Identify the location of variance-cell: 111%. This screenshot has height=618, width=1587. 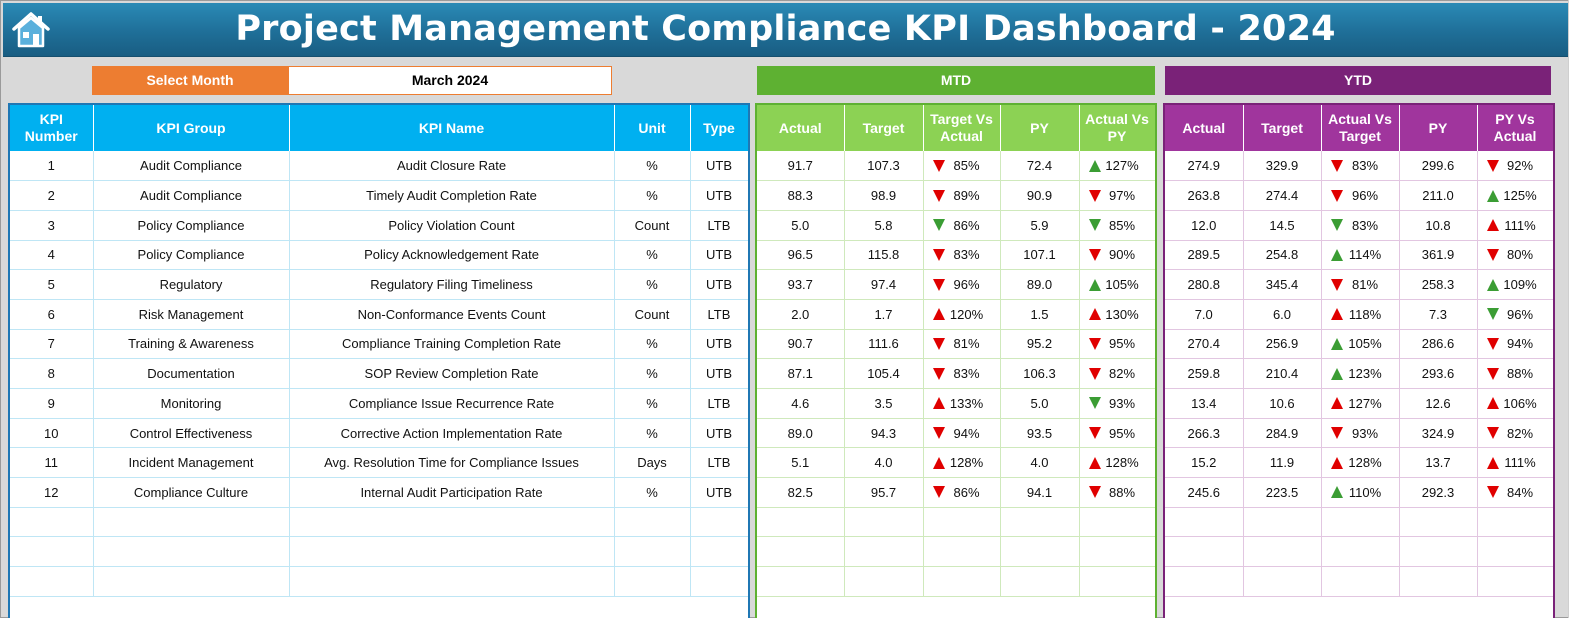
(1515, 225).